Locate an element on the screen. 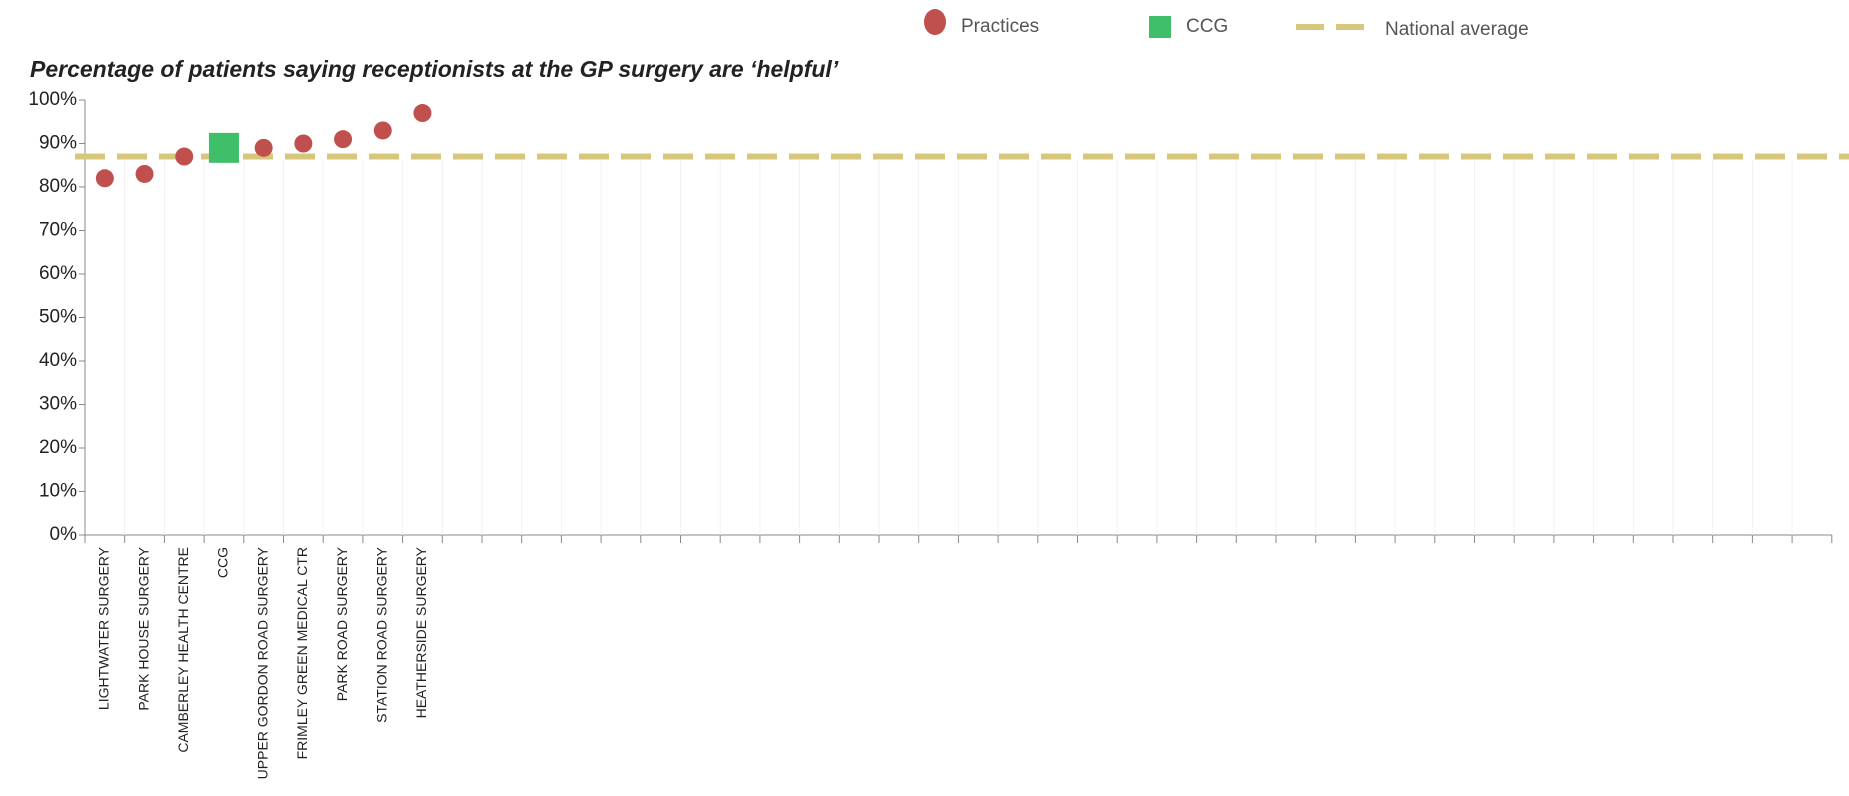 The image size is (1849, 796). x-tick-label: CCG is located at coordinates (223, 562).